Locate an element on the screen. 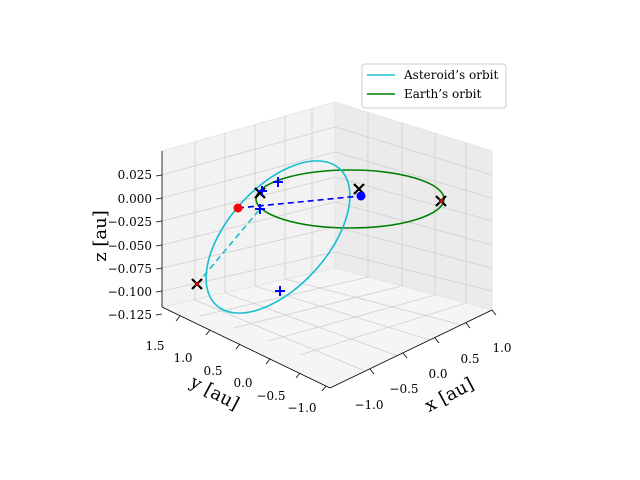 The width and height of the screenshot is (640, 480). x-marker is located at coordinates (260, 193).